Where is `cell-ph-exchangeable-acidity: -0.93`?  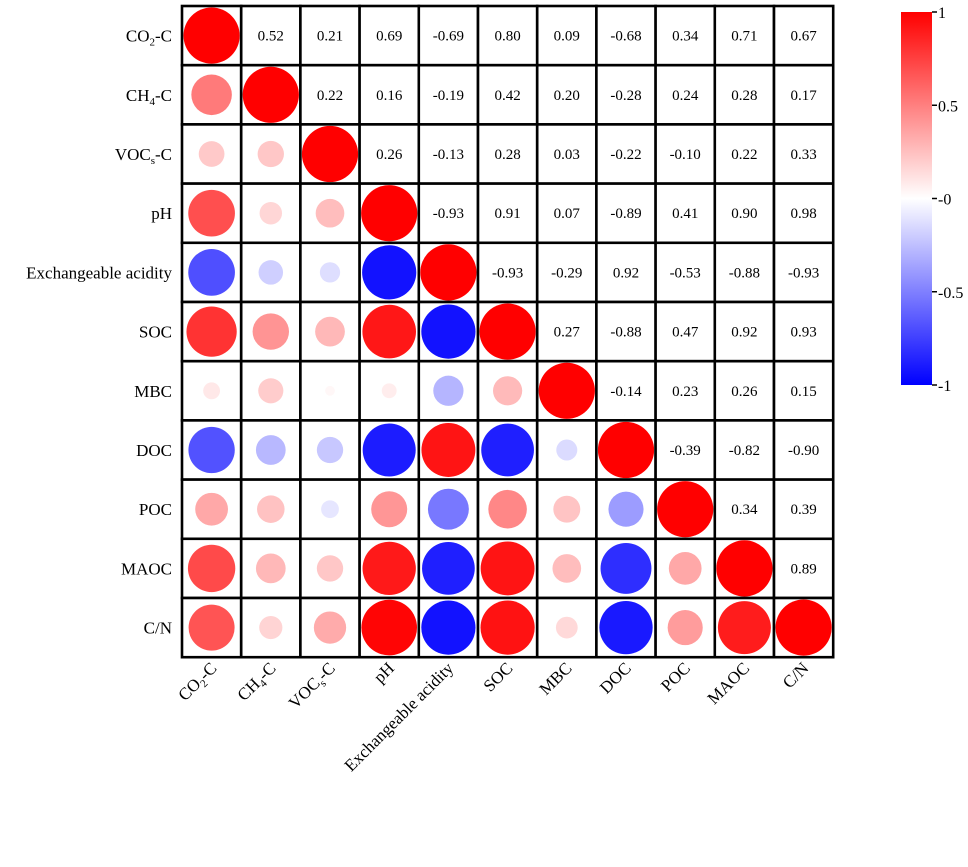
cell-ph-exchangeable-acidity: -0.93 is located at coordinates (448, 213).